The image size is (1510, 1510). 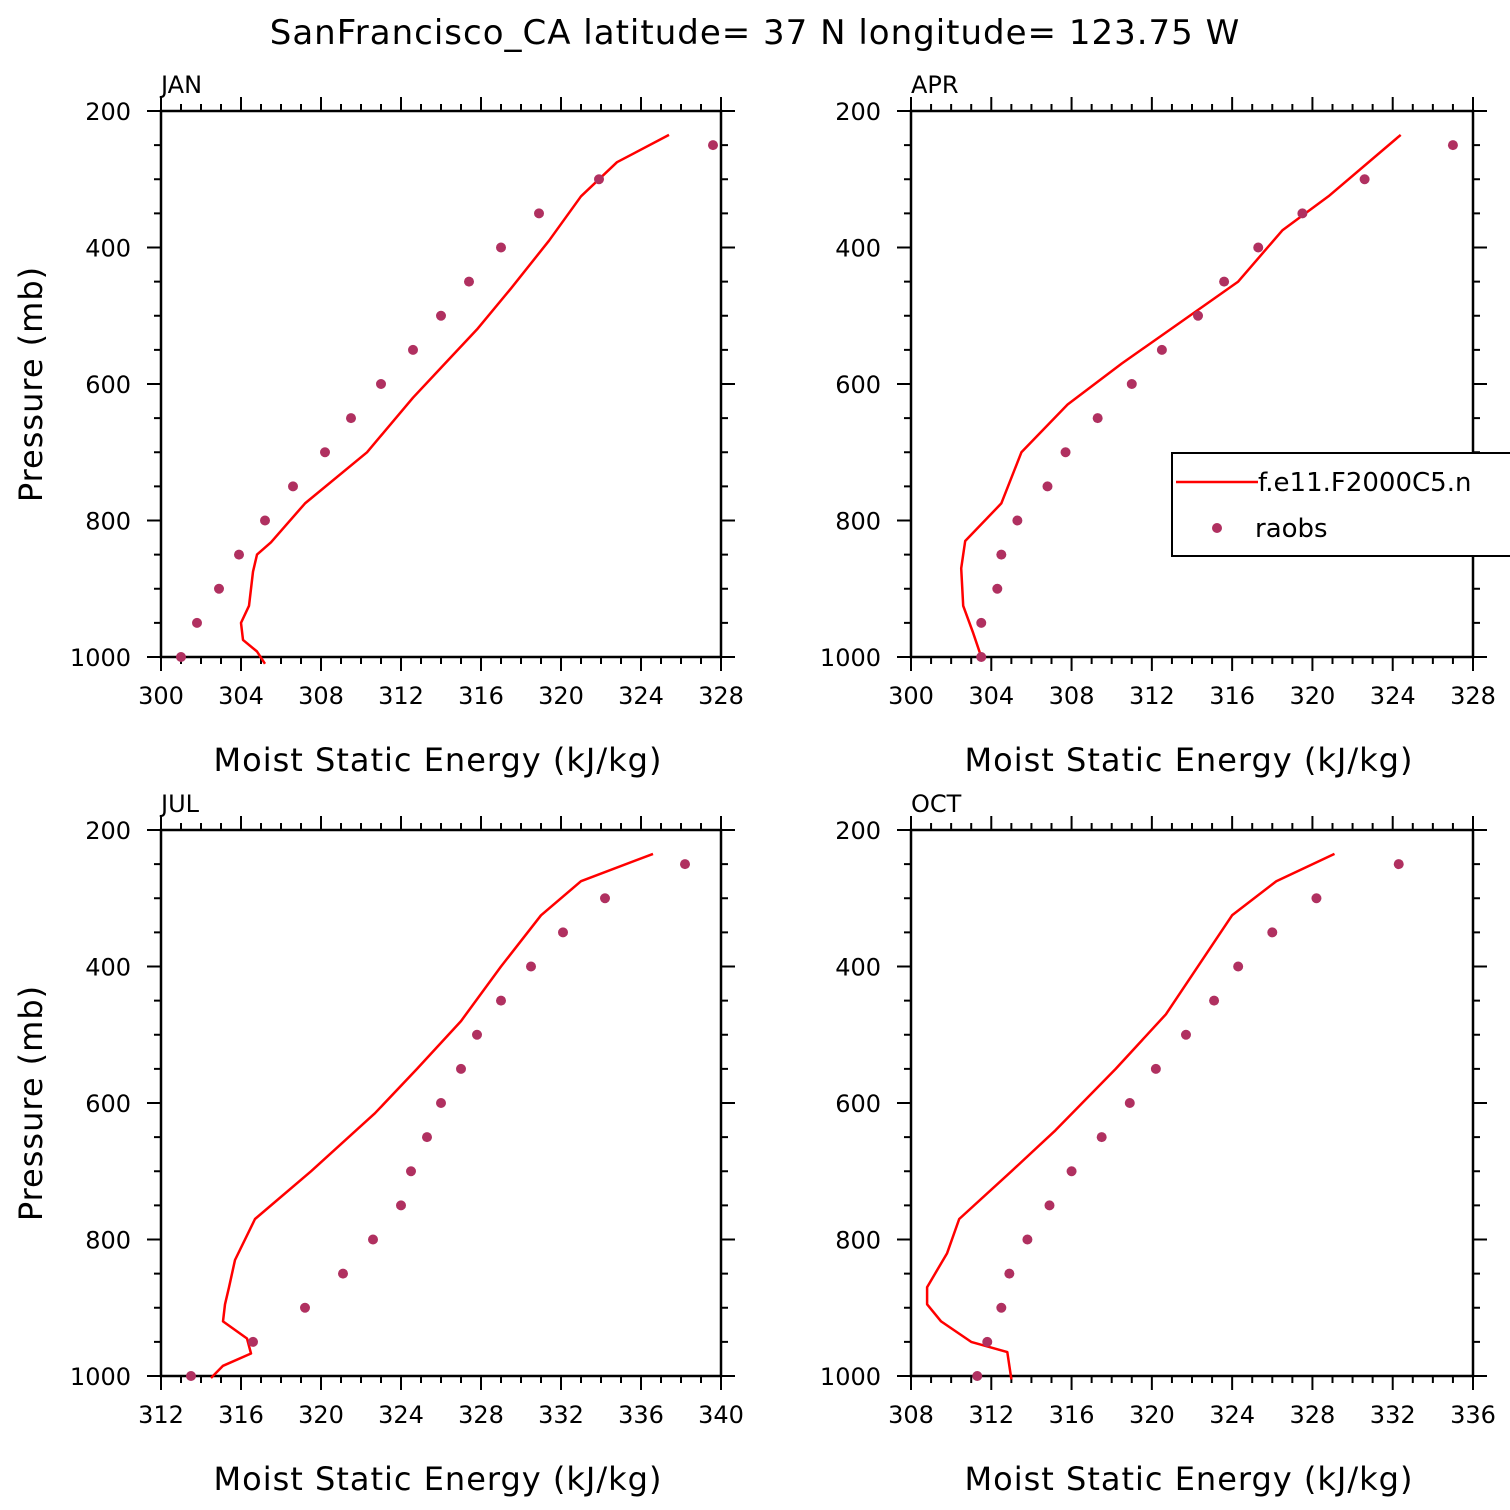 What do you see at coordinates (1217, 528) in the screenshot?
I see `legend-marker-swatch` at bounding box center [1217, 528].